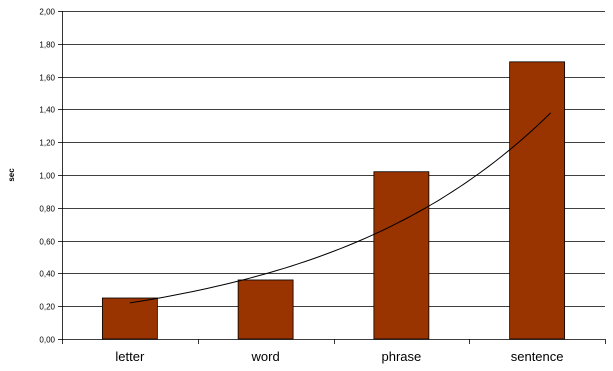  What do you see at coordinates (265, 356) in the screenshot?
I see `x-tick-label-word: word` at bounding box center [265, 356].